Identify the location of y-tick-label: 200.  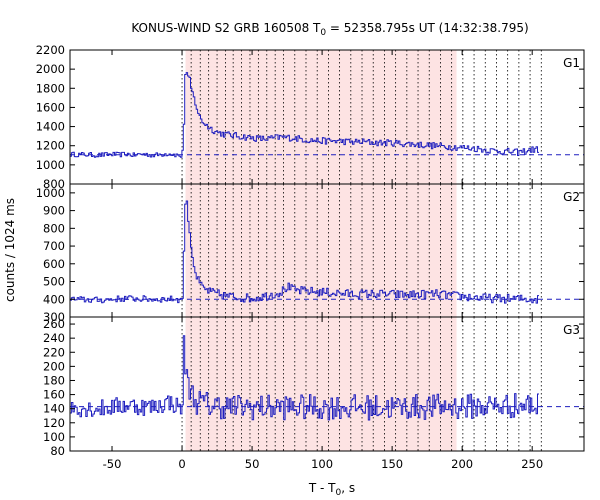
(54, 366).